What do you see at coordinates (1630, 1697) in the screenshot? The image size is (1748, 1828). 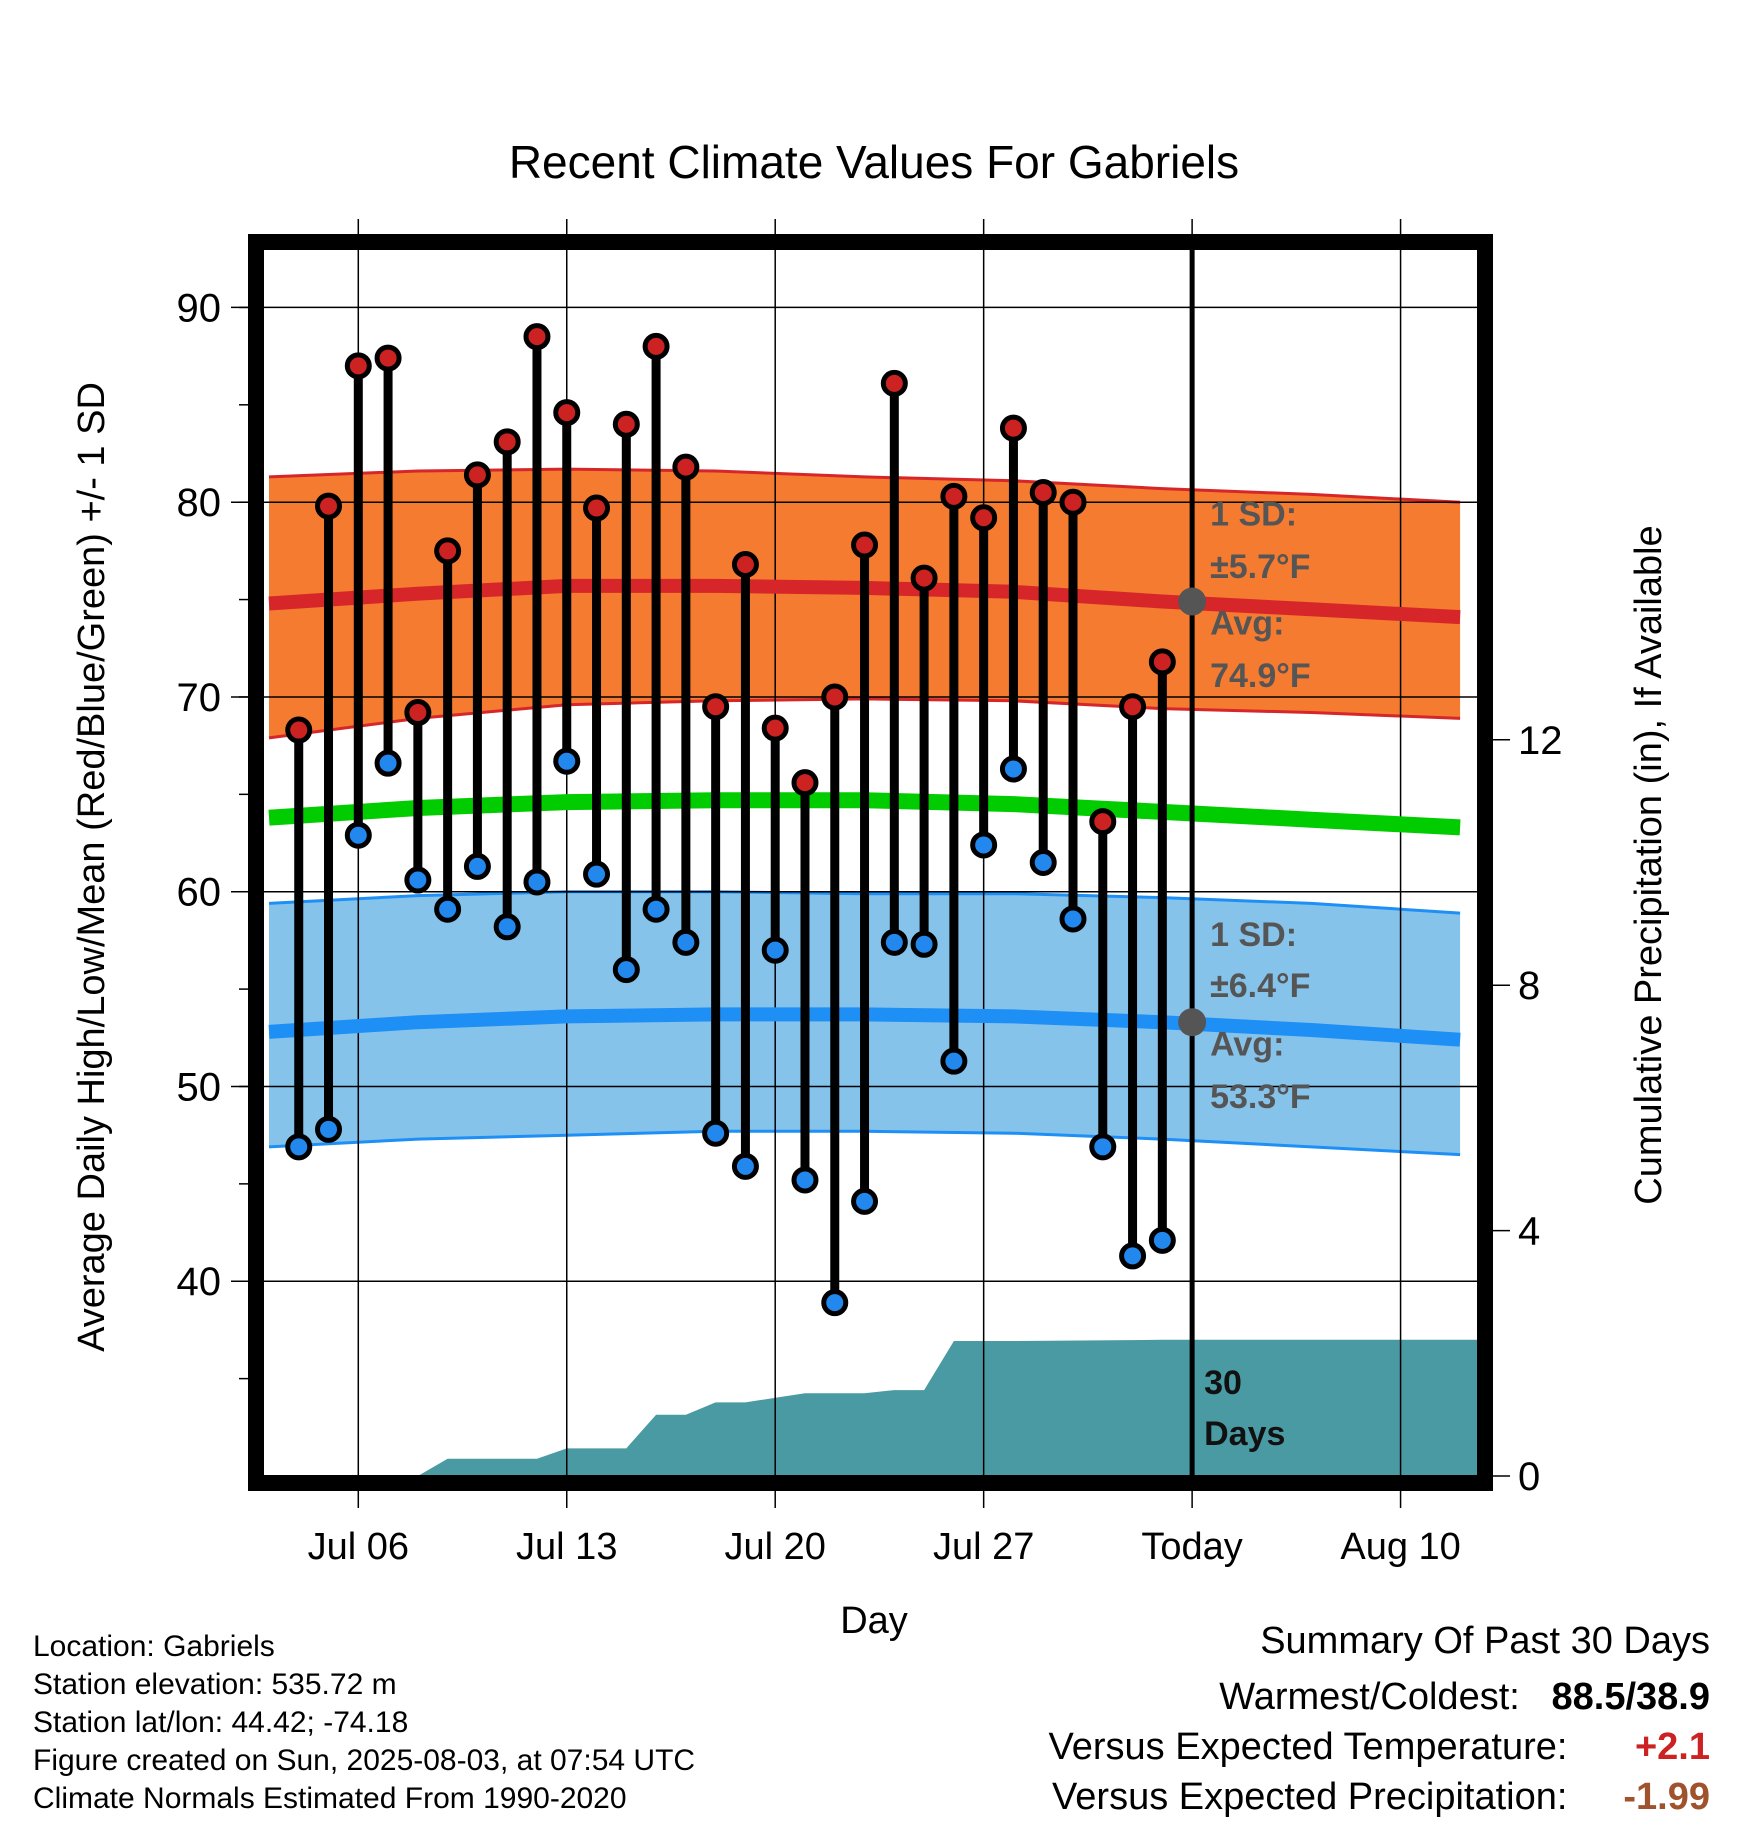 I see `warmest-value: 88.5/38.9` at bounding box center [1630, 1697].